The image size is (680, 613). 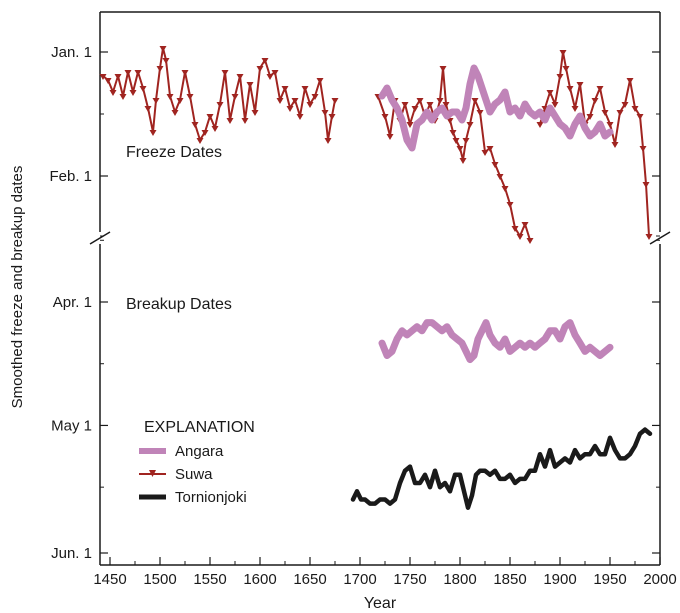 What do you see at coordinates (199, 451) in the screenshot?
I see `legend-label-angara: Angara` at bounding box center [199, 451].